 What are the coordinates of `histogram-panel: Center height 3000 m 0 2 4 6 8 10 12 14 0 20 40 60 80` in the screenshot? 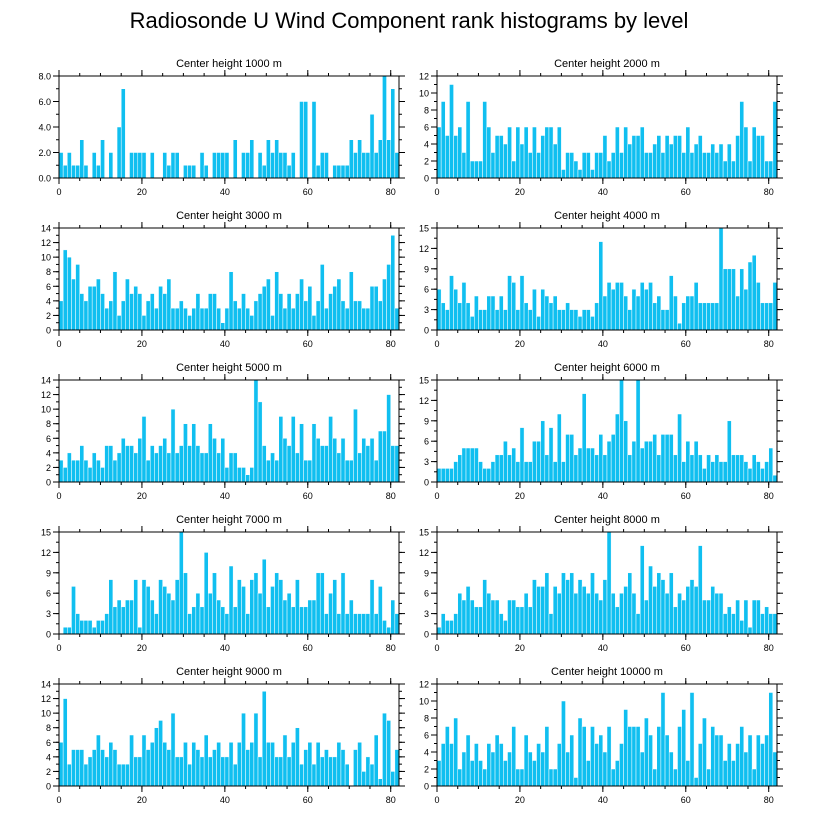 It's located at (223, 279).